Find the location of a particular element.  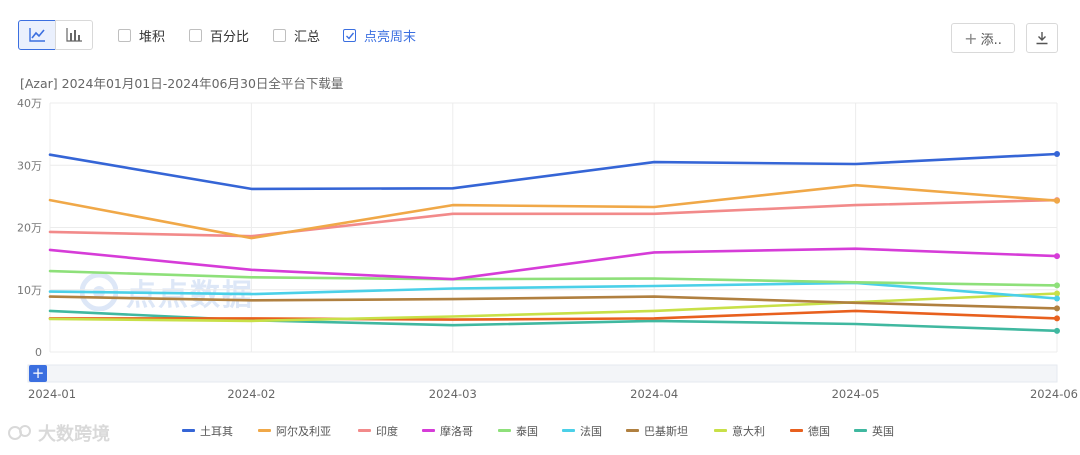

stack-option: 堆积 is located at coordinates (141, 35).